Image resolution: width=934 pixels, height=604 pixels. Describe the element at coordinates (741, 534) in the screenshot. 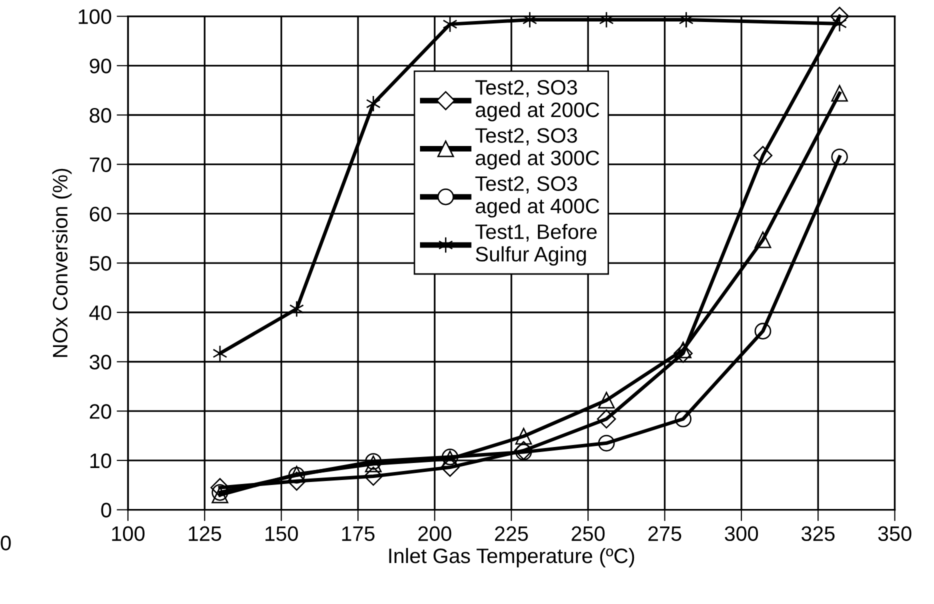

I see `x-tick-label: 300` at that location.